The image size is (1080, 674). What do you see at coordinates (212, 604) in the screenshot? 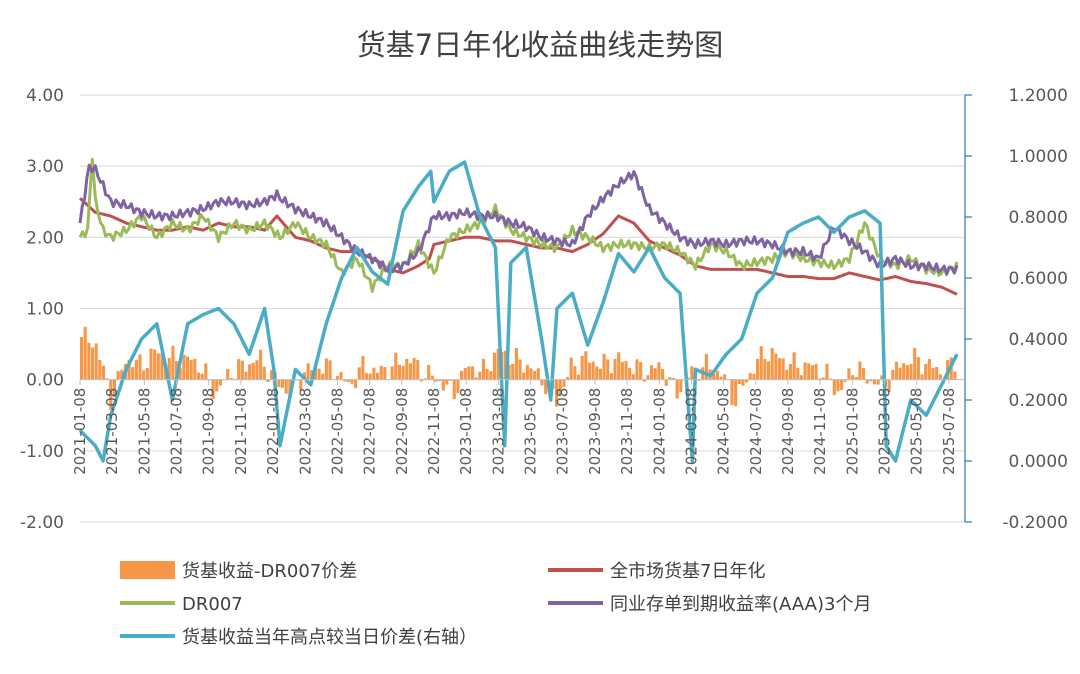
I see `legend-label-dr007: DR007` at bounding box center [212, 604].